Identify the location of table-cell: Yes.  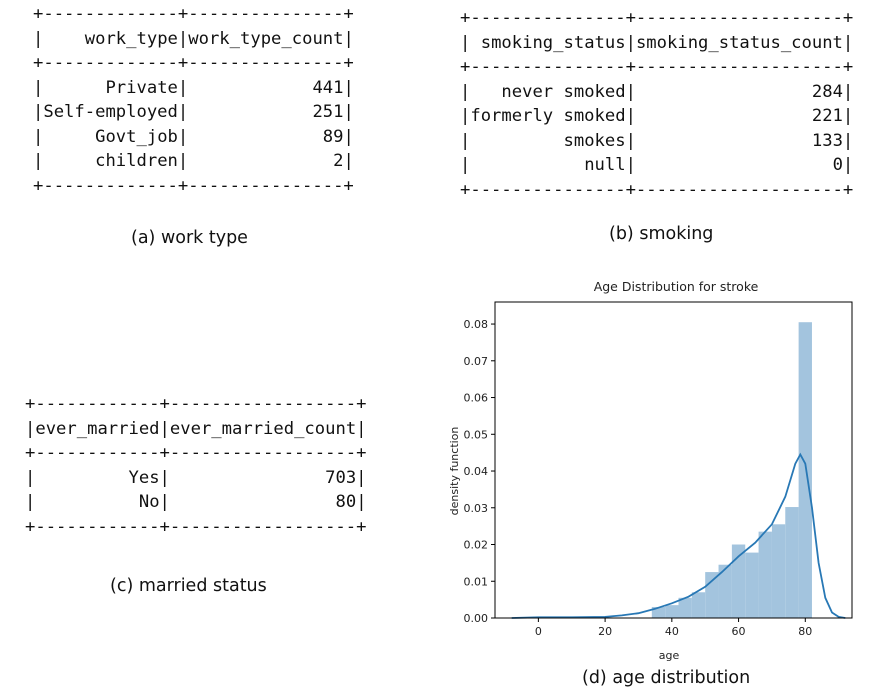
(144, 477).